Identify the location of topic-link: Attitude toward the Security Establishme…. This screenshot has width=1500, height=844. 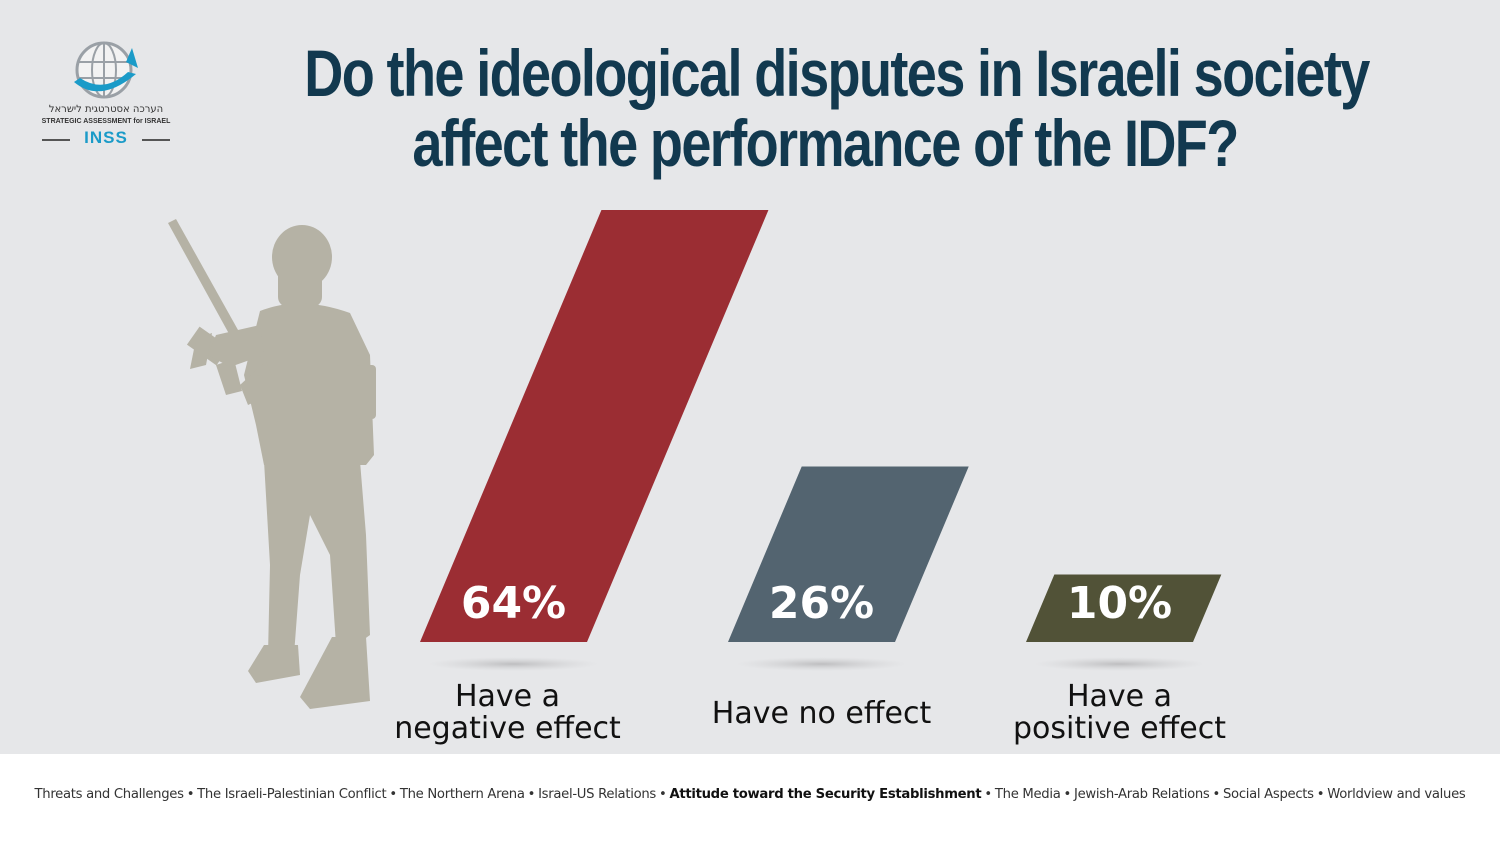
(825, 794).